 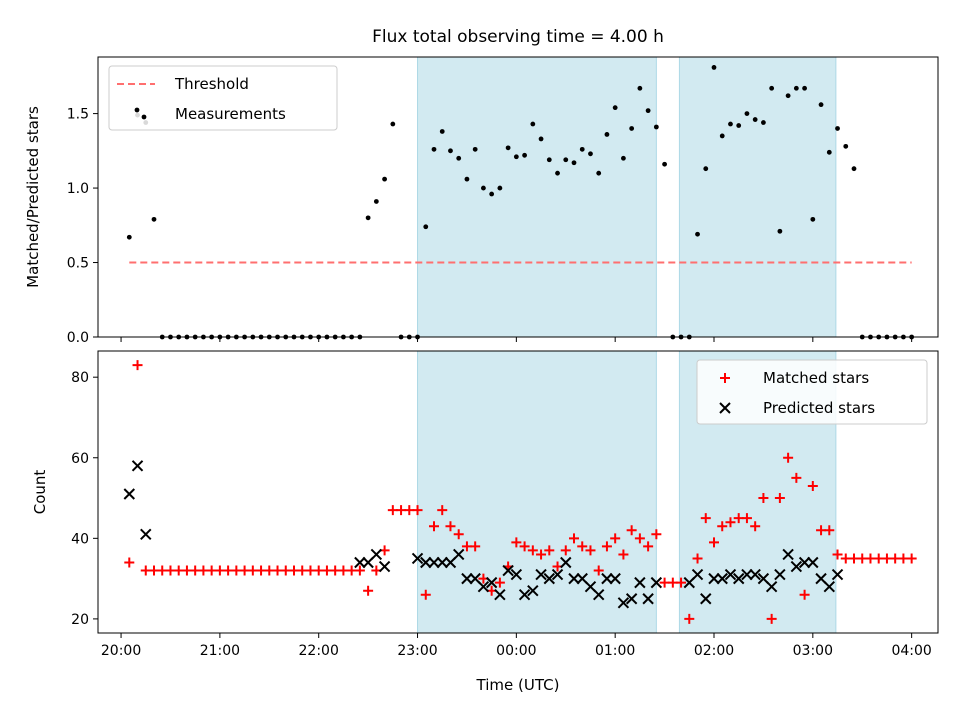 I want to click on legend-box, so click(x=812, y=392).